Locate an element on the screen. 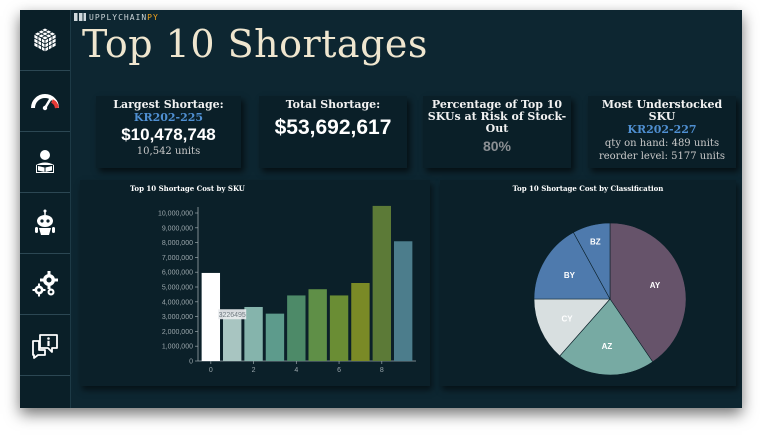 The image size is (760, 440). y-tick-label: 0 is located at coordinates (191, 362).